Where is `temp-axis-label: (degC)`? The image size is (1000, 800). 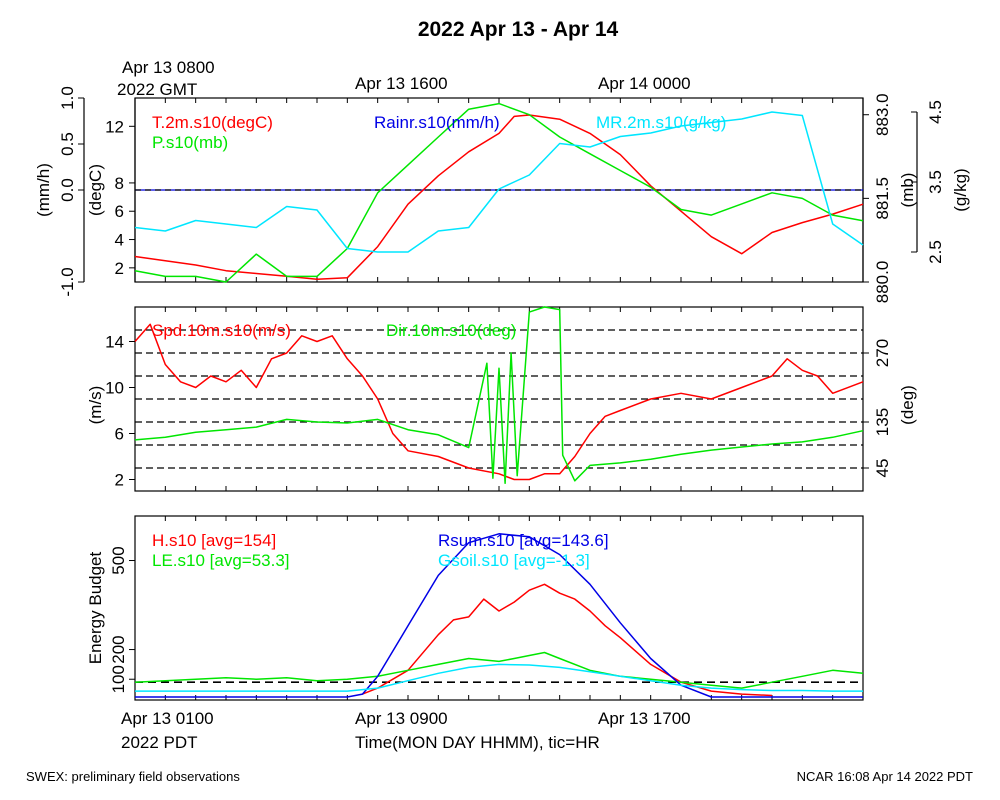
temp-axis-label: (degC) is located at coordinates (95, 190).